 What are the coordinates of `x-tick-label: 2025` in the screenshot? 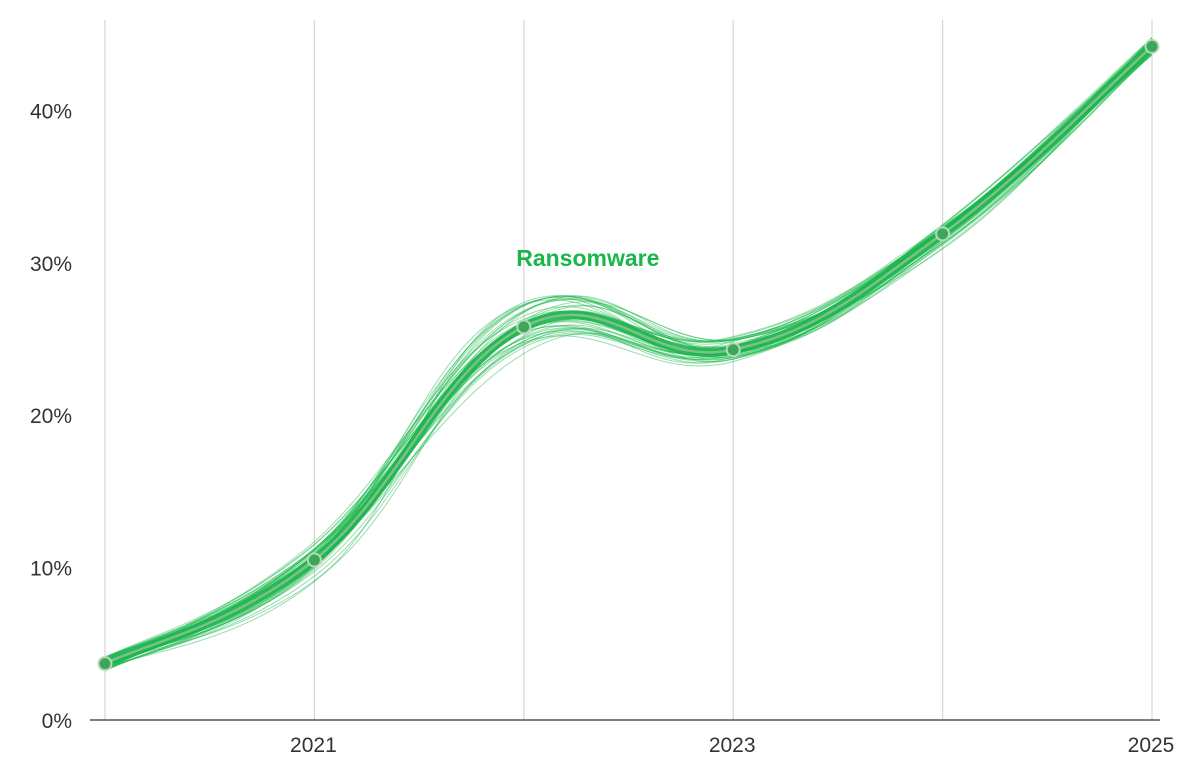 It's located at (1151, 745).